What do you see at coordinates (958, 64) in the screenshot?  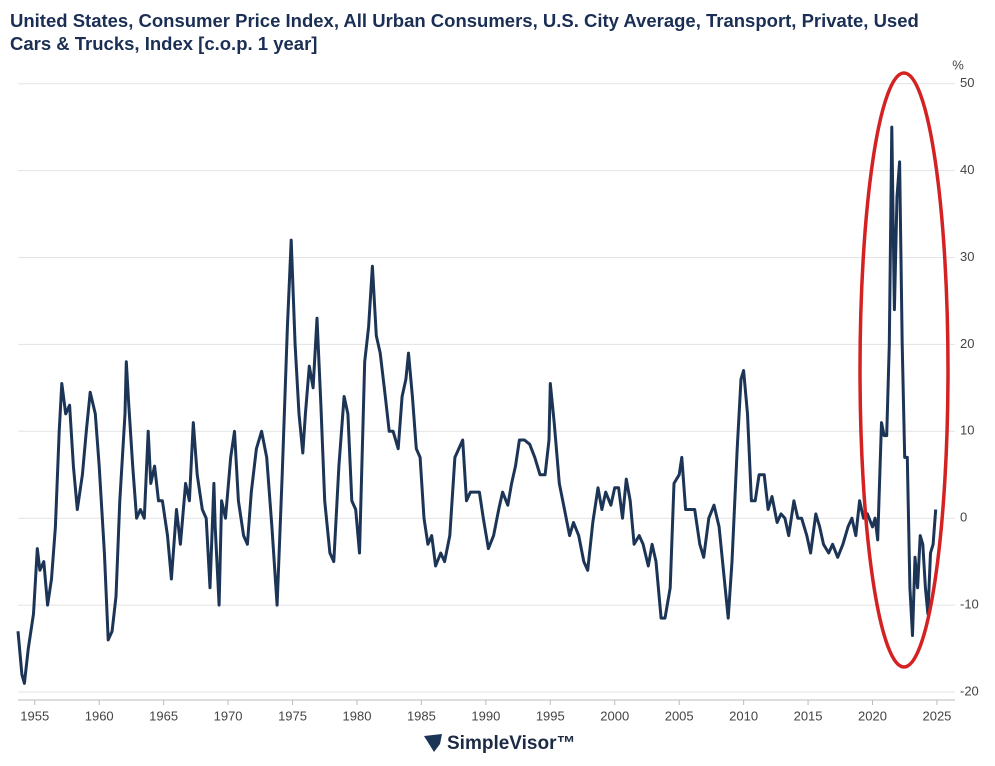 I see `y-unit: %` at bounding box center [958, 64].